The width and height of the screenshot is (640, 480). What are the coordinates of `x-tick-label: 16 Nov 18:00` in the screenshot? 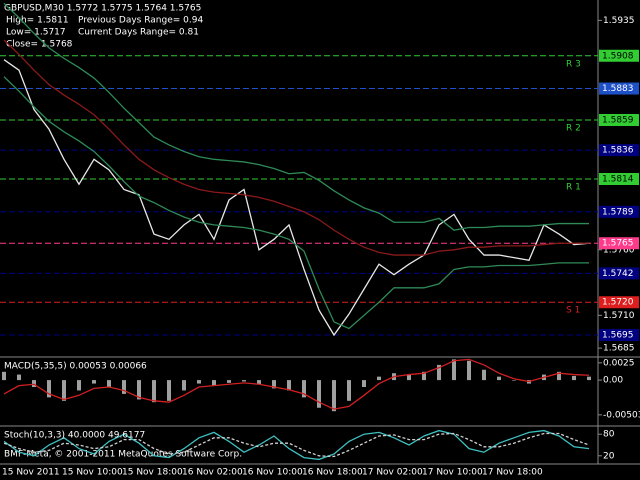 It's located at (332, 473).